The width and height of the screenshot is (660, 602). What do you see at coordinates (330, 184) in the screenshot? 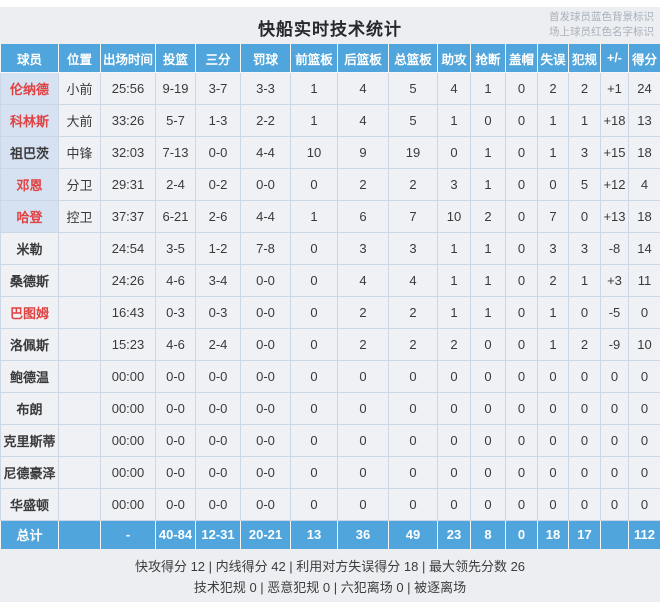
I see `table-row: 邓恩 分卫 29:31 2-4 0-2 0-0 0 2 2 3 1 0 0 5 +12 4` at bounding box center [330, 184].